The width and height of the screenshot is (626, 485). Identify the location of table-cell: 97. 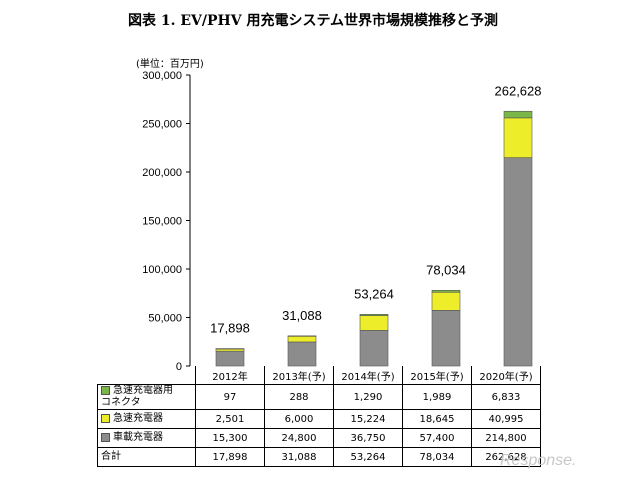
(230, 397).